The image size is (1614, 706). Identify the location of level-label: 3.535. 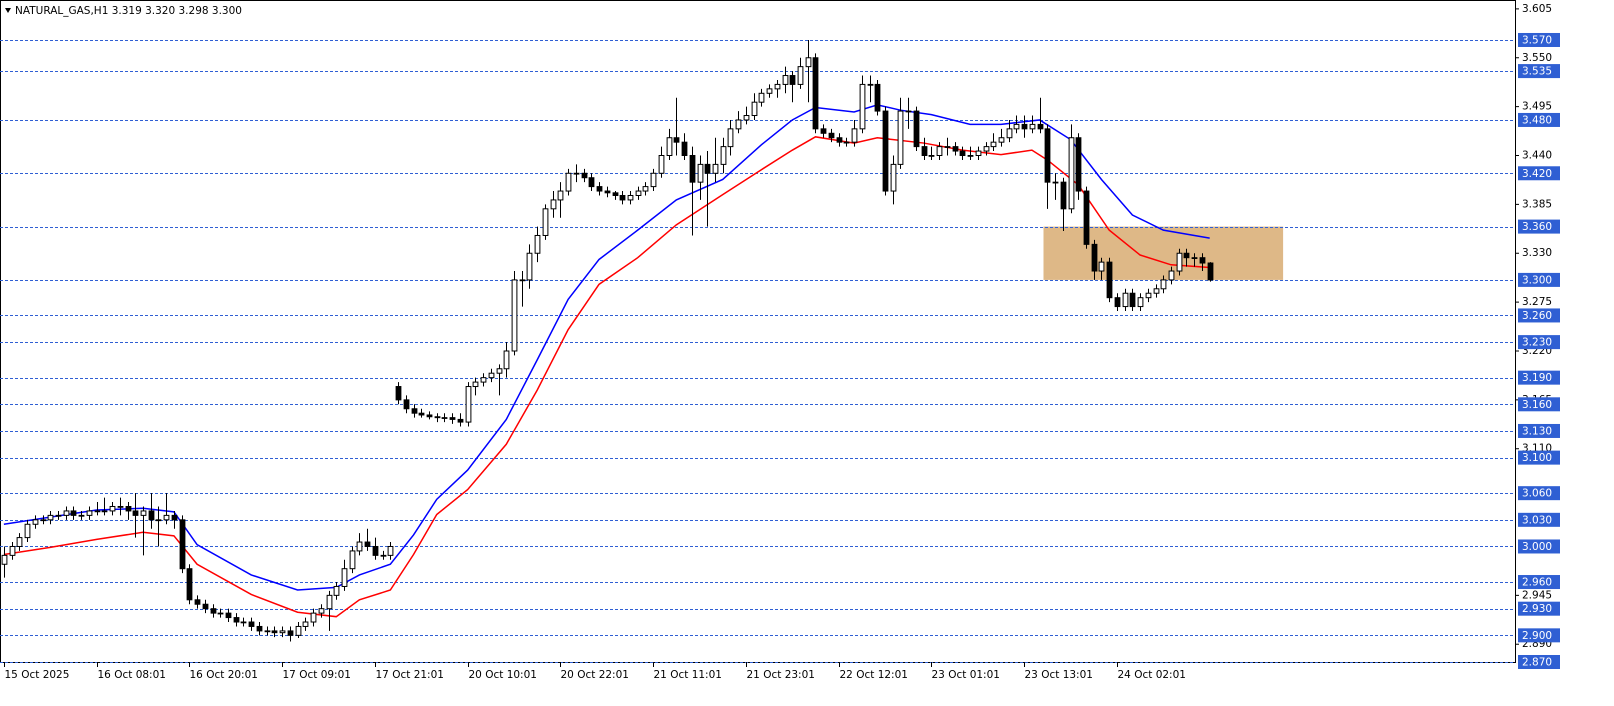
(1537, 72).